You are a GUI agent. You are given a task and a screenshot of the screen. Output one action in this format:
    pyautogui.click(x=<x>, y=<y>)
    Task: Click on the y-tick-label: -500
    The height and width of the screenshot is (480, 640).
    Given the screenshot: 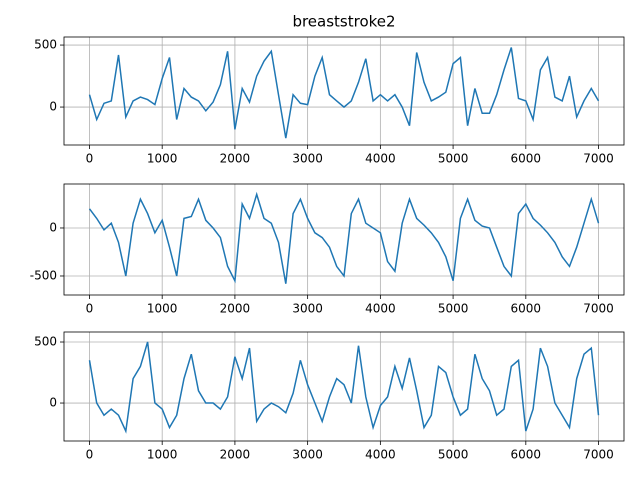 What is the action you would take?
    pyautogui.click(x=43, y=275)
    